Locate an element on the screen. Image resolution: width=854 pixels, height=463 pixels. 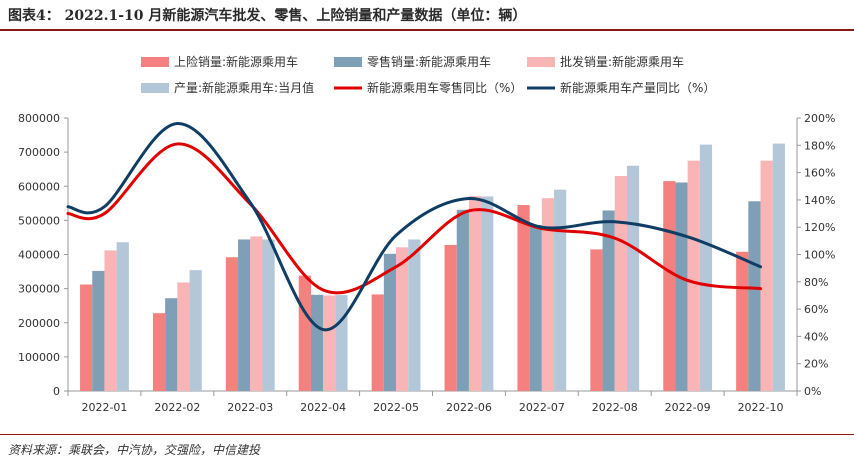
y2-tick-label: 80% is located at coordinates (816, 282).